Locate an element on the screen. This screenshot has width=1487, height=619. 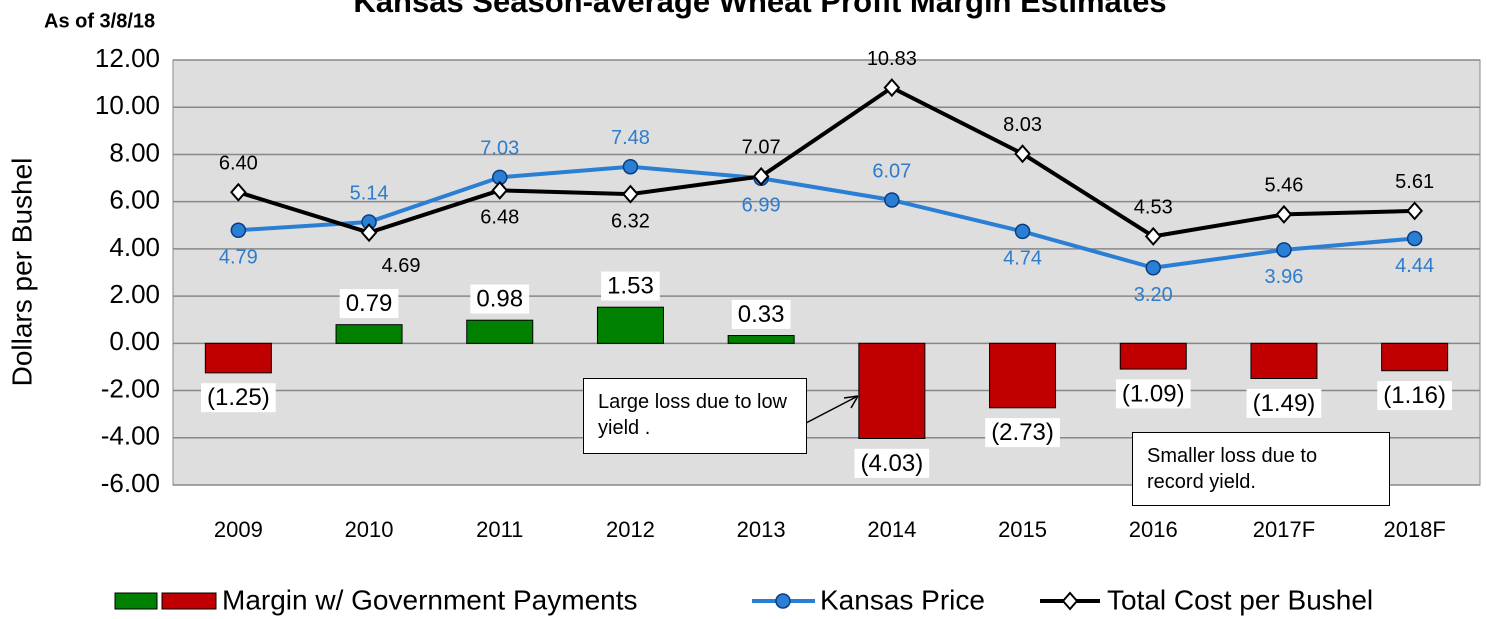
x-tick-label: 2018F is located at coordinates (1414, 529).